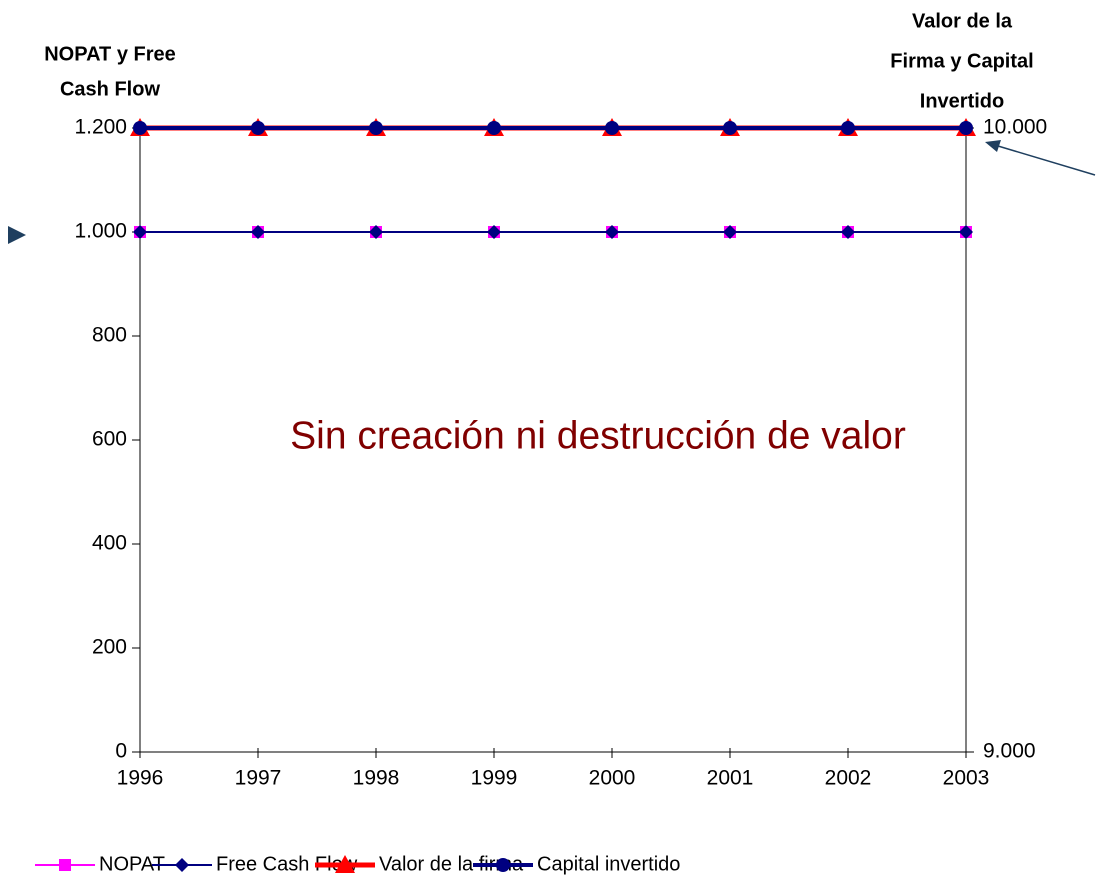 The image size is (1103, 883). What do you see at coordinates (1015, 127) in the screenshot?
I see `y2-tick-label: 10.000` at bounding box center [1015, 127].